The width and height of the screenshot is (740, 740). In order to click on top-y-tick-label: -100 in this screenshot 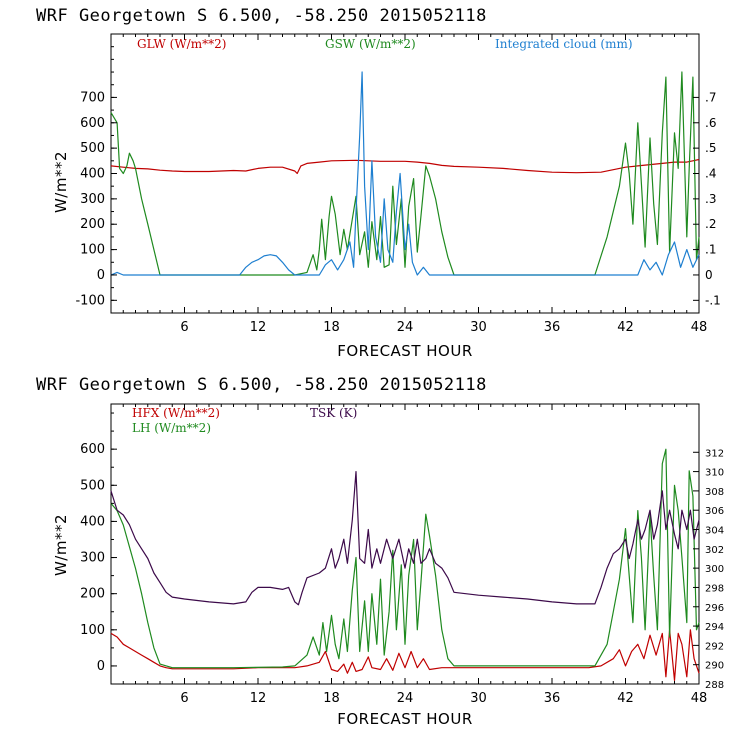, I will do `click(90, 300)`.